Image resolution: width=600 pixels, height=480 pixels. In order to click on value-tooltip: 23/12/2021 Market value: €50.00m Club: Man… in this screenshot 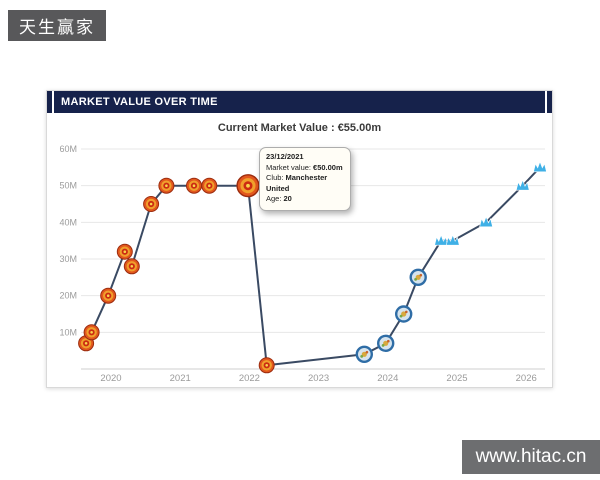, I will do `click(305, 179)`.